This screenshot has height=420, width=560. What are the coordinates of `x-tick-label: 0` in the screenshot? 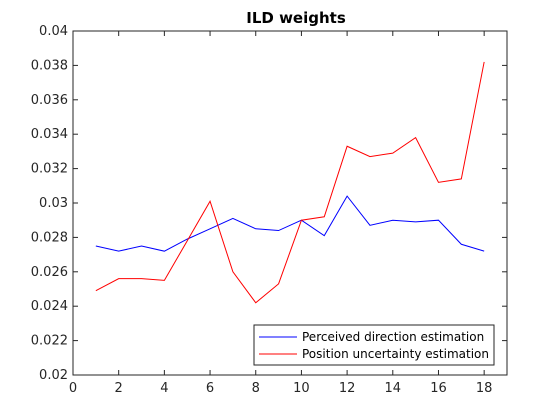 It's located at (73, 388).